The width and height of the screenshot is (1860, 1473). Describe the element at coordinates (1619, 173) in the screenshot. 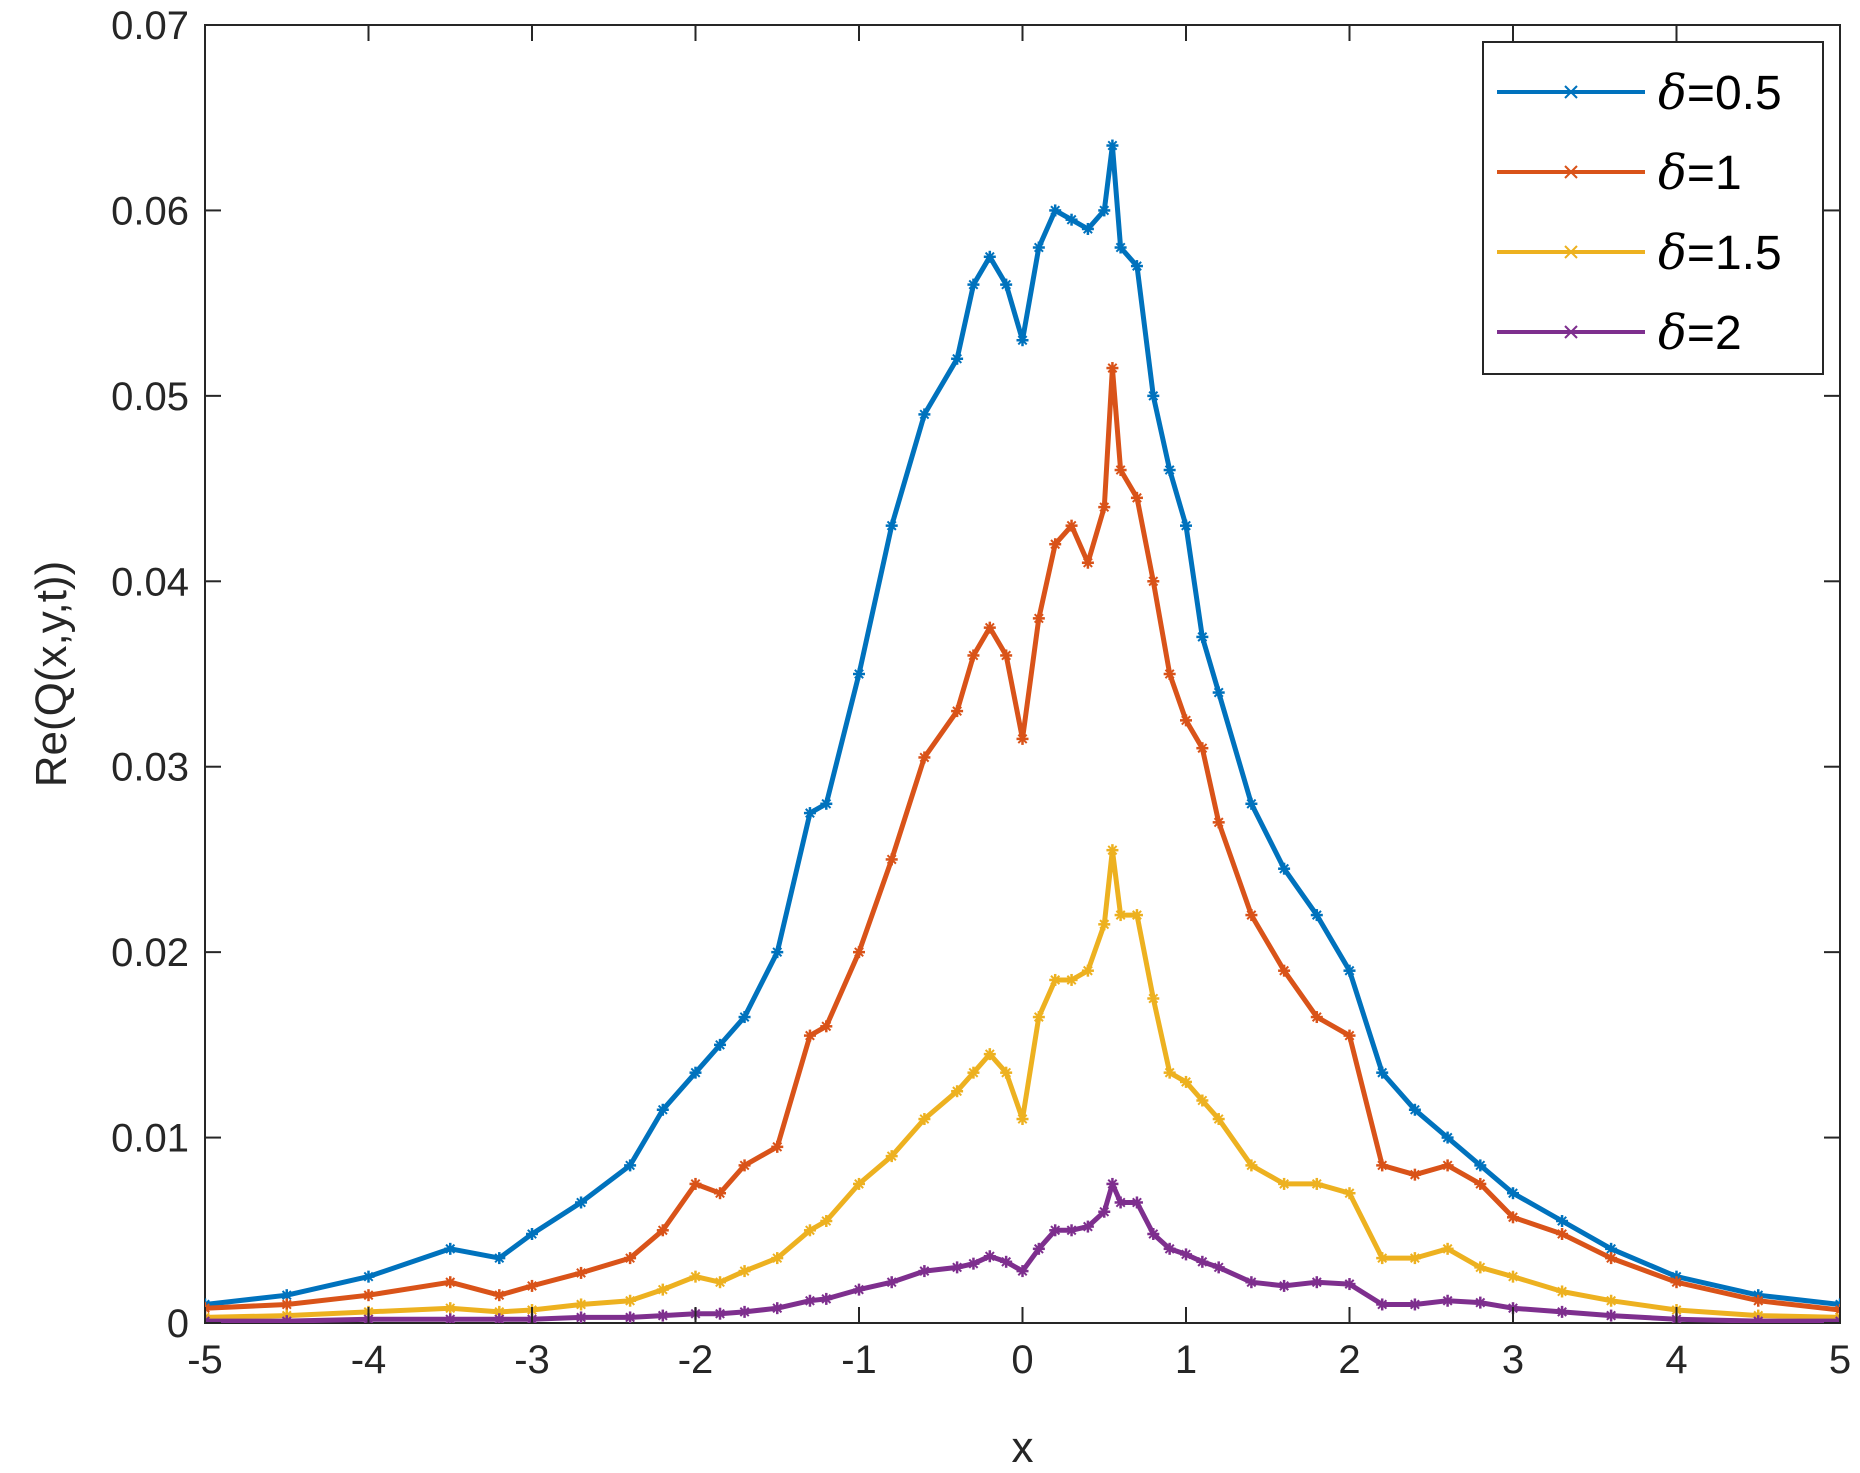

I see `legend-entry-2: δ=1` at that location.